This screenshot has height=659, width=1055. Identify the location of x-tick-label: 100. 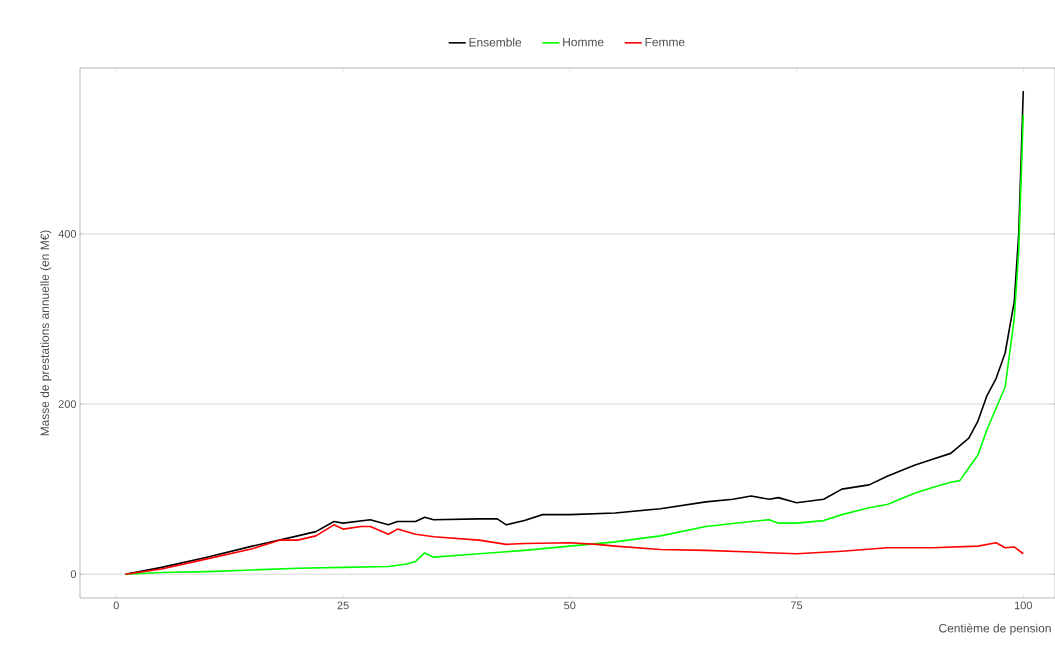
(1023, 605).